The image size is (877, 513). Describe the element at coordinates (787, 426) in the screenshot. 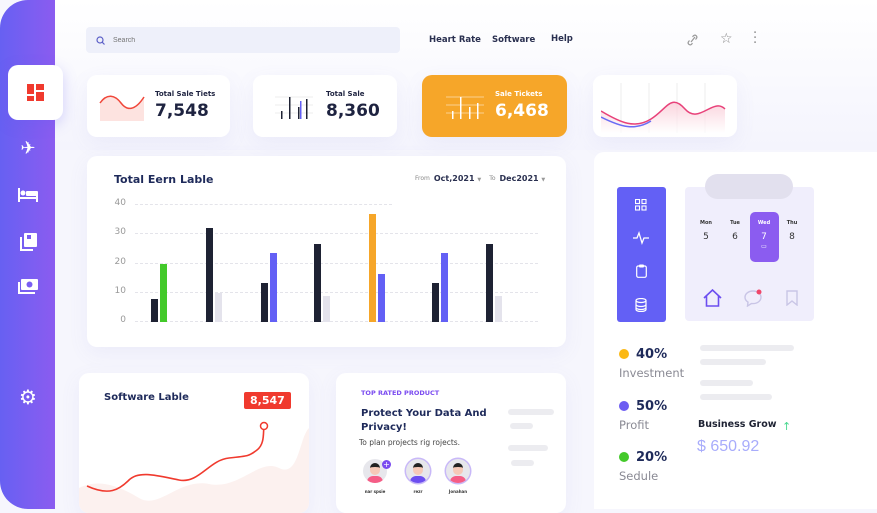

I see `arrow-up-icon: ↑` at that location.